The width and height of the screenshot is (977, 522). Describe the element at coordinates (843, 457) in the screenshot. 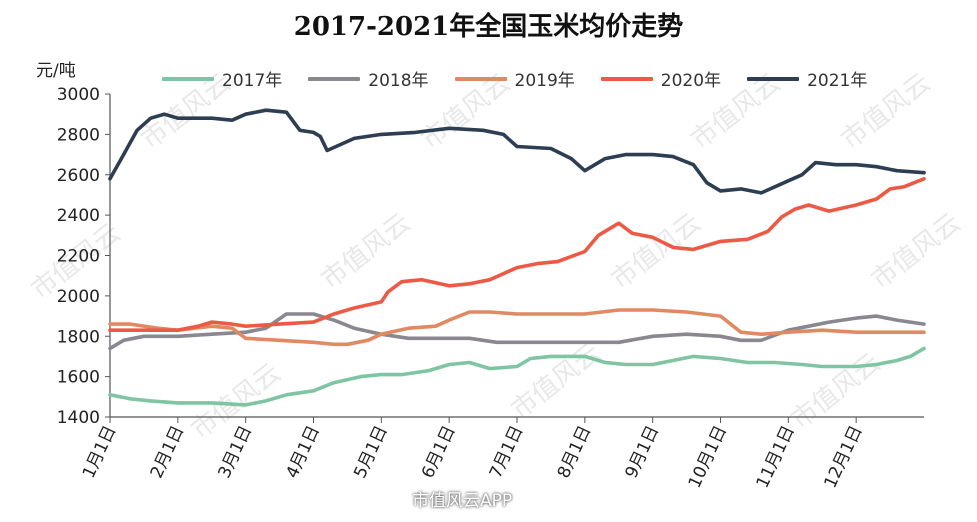

I see `x-tick-label: 12月1日` at that location.